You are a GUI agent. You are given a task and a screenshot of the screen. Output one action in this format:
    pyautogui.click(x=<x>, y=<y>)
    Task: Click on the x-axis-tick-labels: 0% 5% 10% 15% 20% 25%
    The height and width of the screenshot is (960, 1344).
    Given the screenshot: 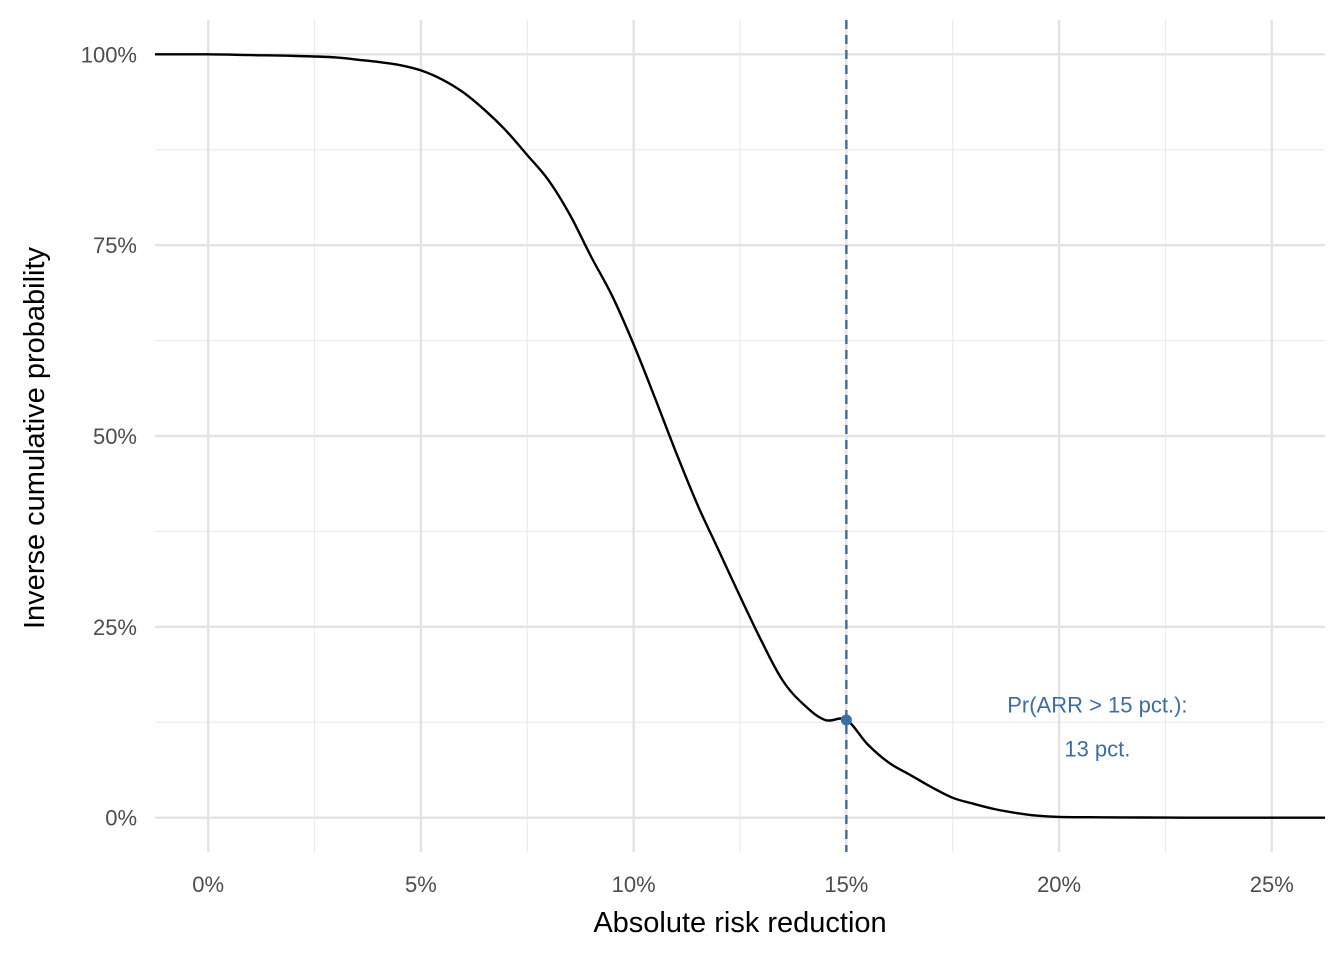 What is the action you would take?
    pyautogui.click(x=743, y=884)
    